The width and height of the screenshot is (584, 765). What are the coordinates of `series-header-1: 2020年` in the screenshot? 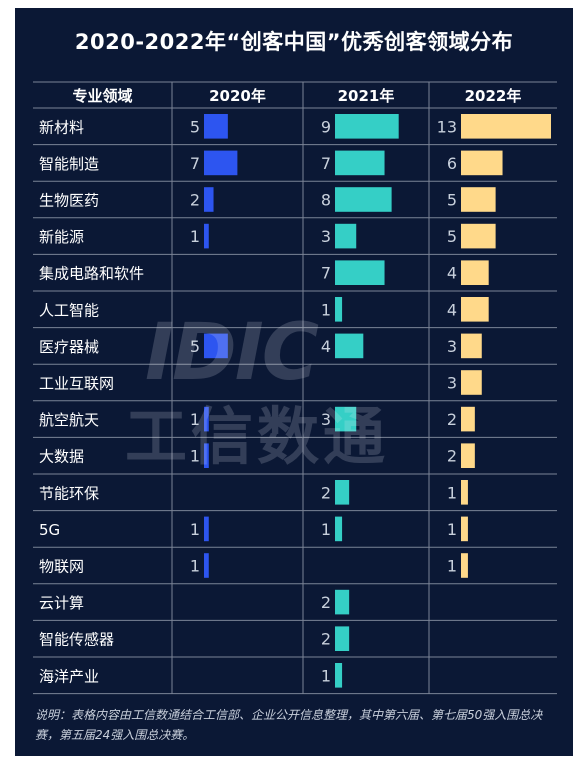 It's located at (237, 96).